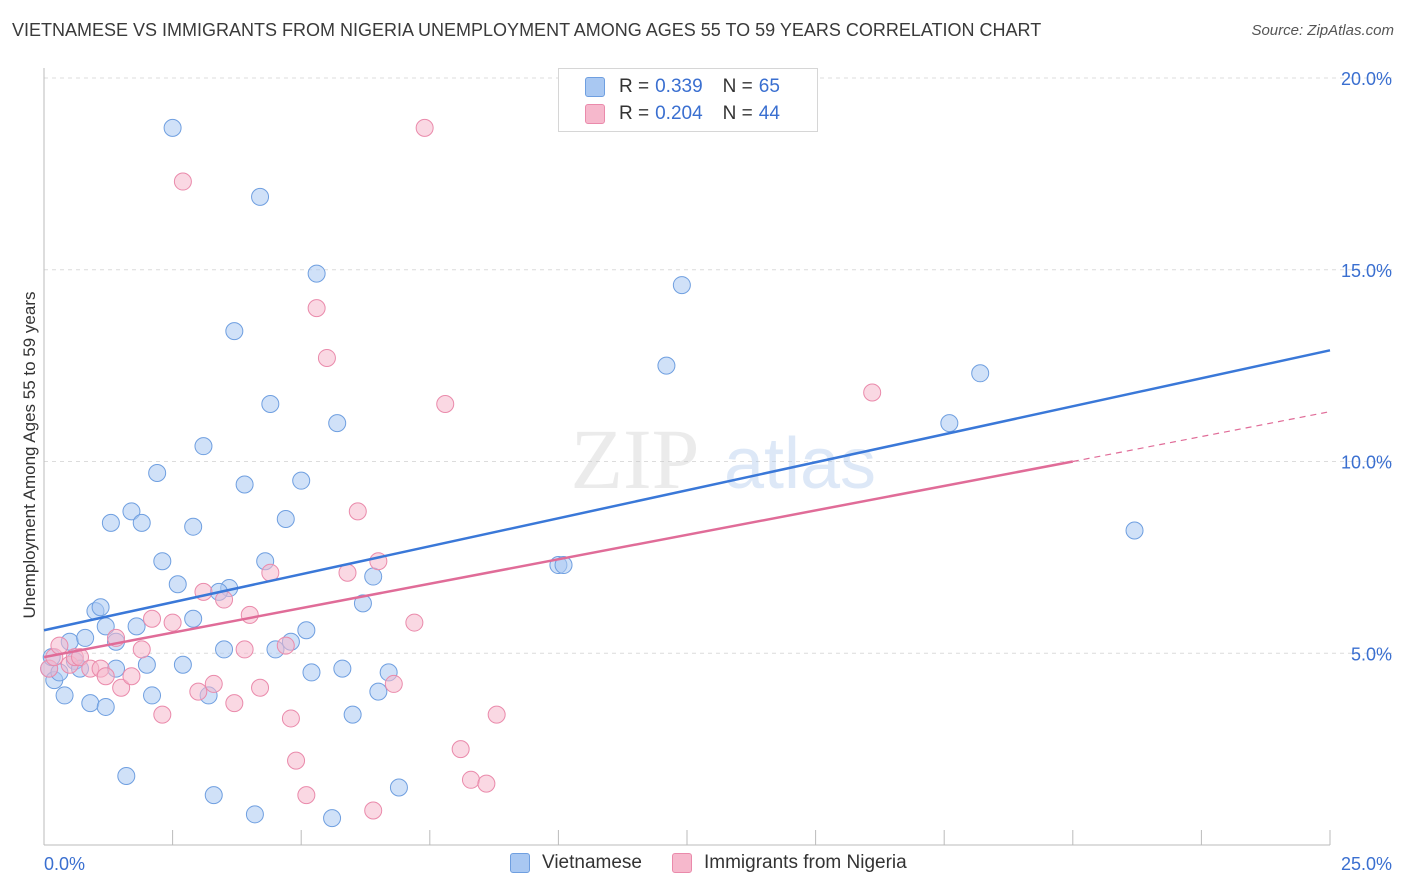 The width and height of the screenshot is (1406, 892). I want to click on legend-n-value: 65, so click(769, 86).